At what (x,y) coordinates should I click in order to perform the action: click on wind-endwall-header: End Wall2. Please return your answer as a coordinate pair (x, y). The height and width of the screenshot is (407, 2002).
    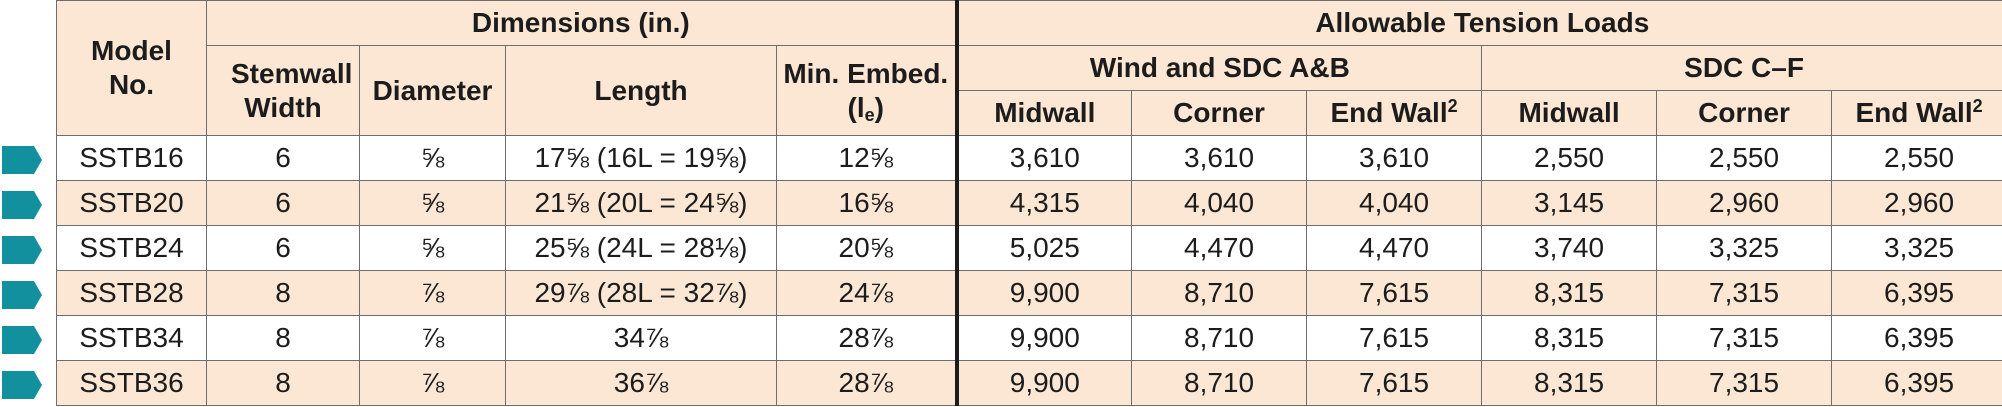
    Looking at the image, I should click on (1394, 113).